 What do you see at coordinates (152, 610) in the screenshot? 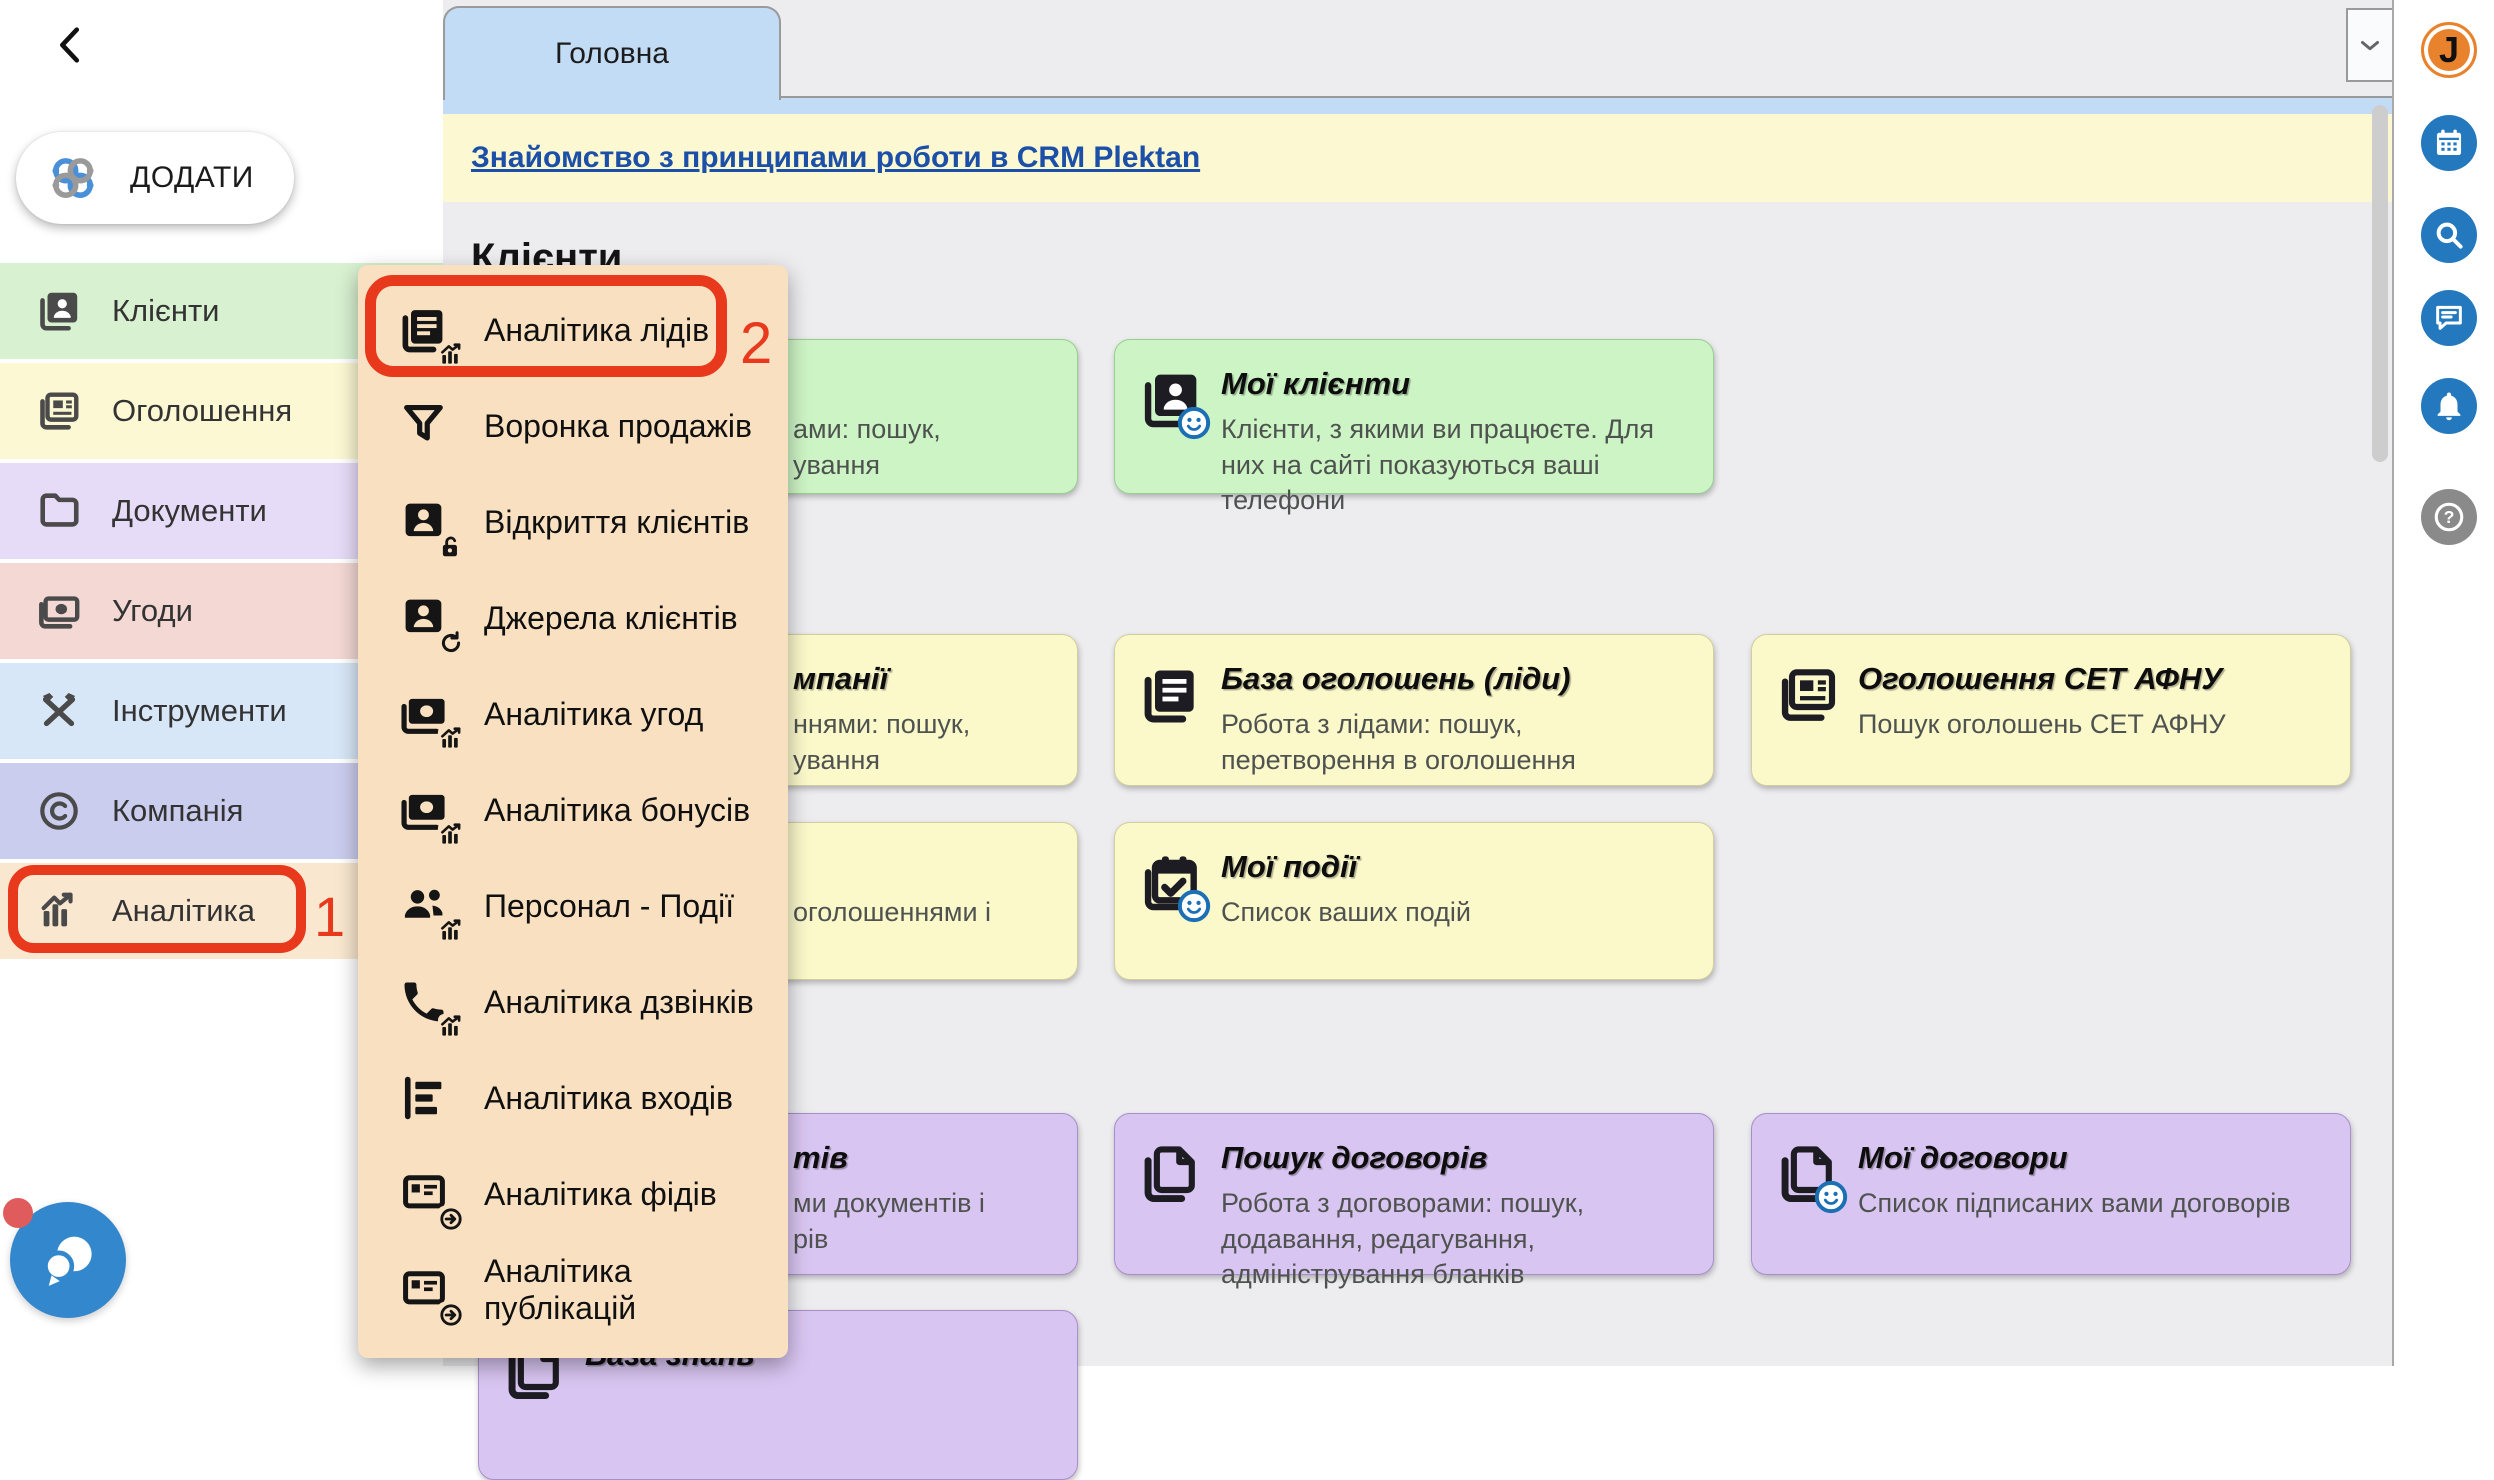
I see `sidebar-item-label: Угоди` at bounding box center [152, 610].